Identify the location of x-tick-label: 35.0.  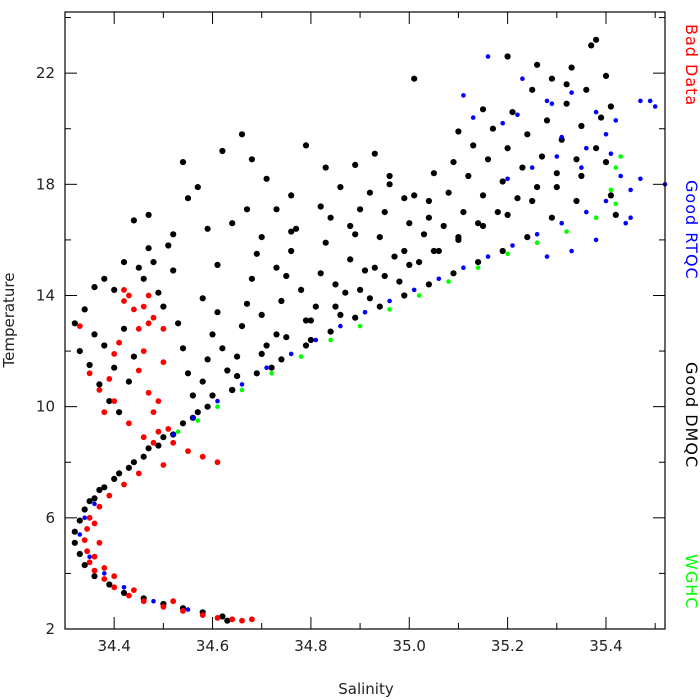
(409, 646).